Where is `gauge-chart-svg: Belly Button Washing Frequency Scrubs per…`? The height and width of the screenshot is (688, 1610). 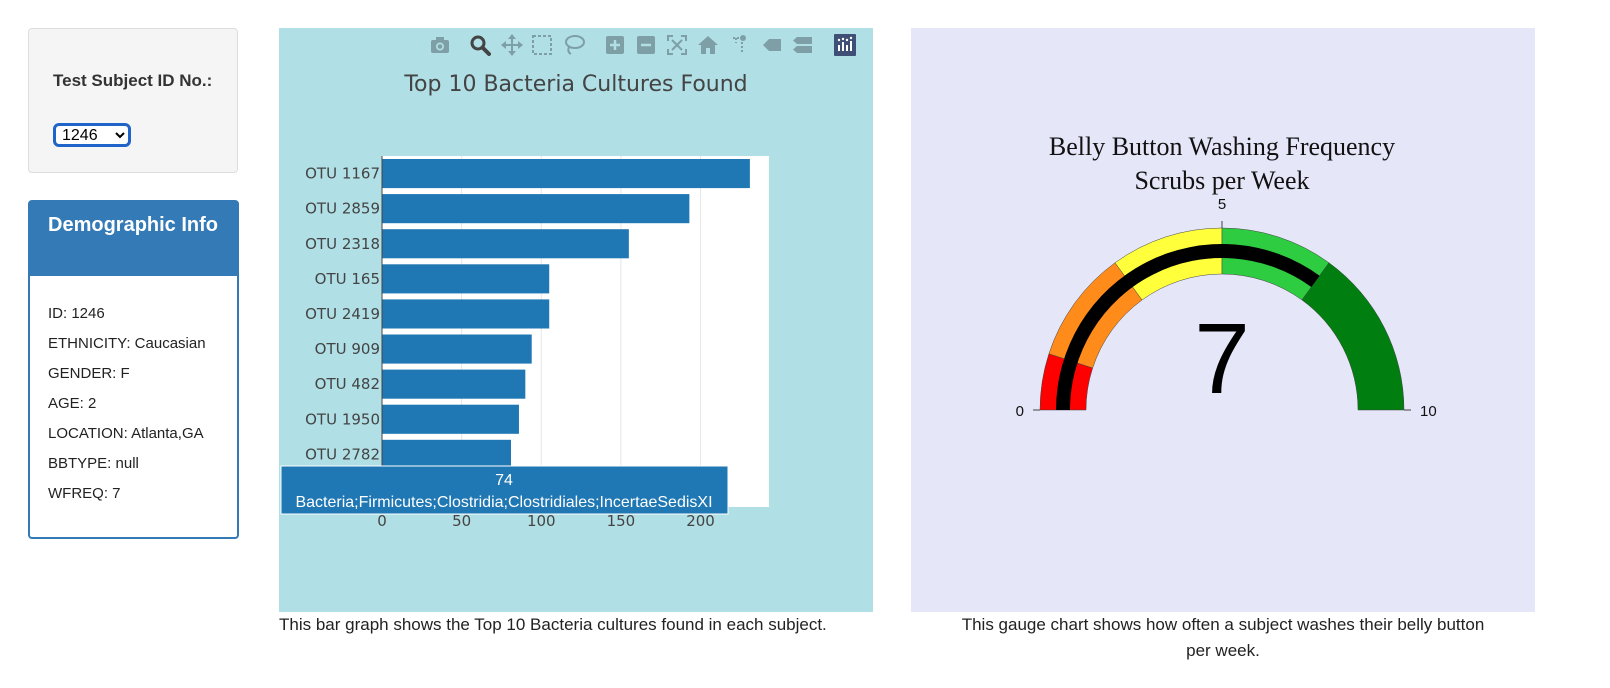 gauge-chart-svg: Belly Button Washing Frequency Scrubs per… is located at coordinates (1226, 276).